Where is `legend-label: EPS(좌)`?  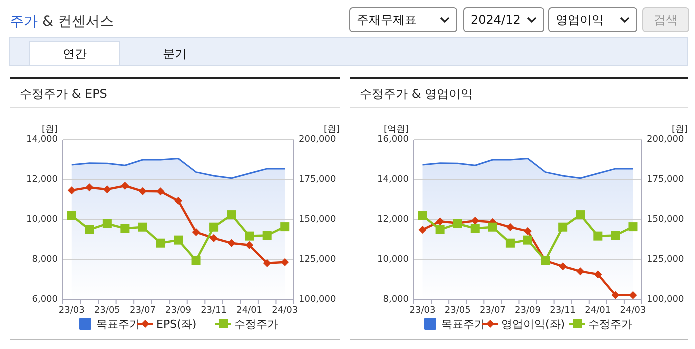
legend-label: EPS(좌) is located at coordinates (176, 324).